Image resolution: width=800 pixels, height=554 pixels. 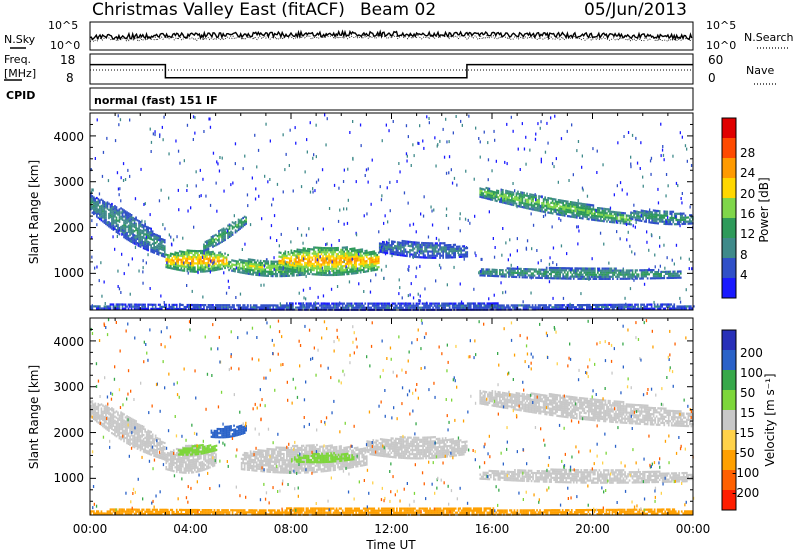 What do you see at coordinates (769, 37) in the screenshot?
I see `n-search-label: N.Search` at bounding box center [769, 37].